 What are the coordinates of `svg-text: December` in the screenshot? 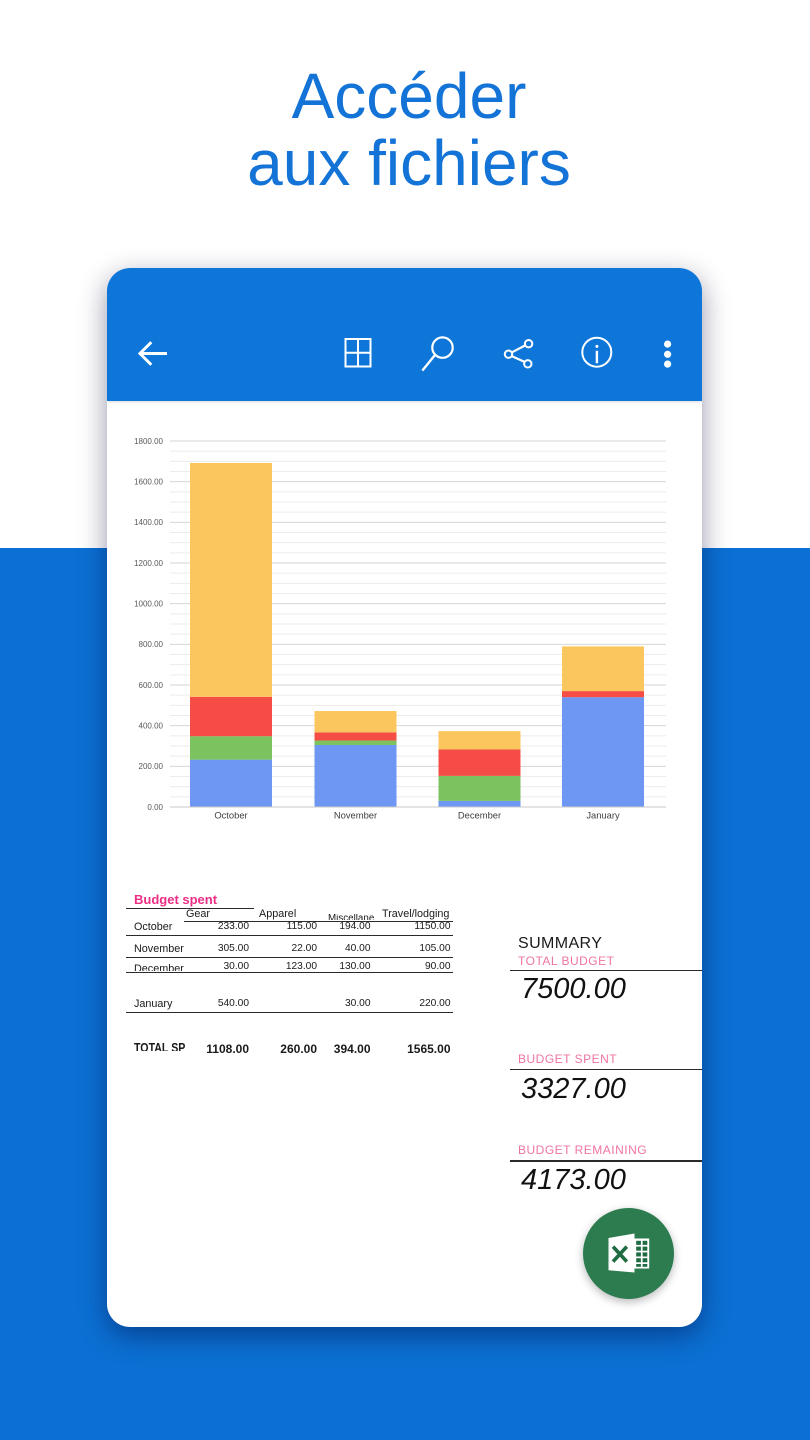 It's located at (479, 815).